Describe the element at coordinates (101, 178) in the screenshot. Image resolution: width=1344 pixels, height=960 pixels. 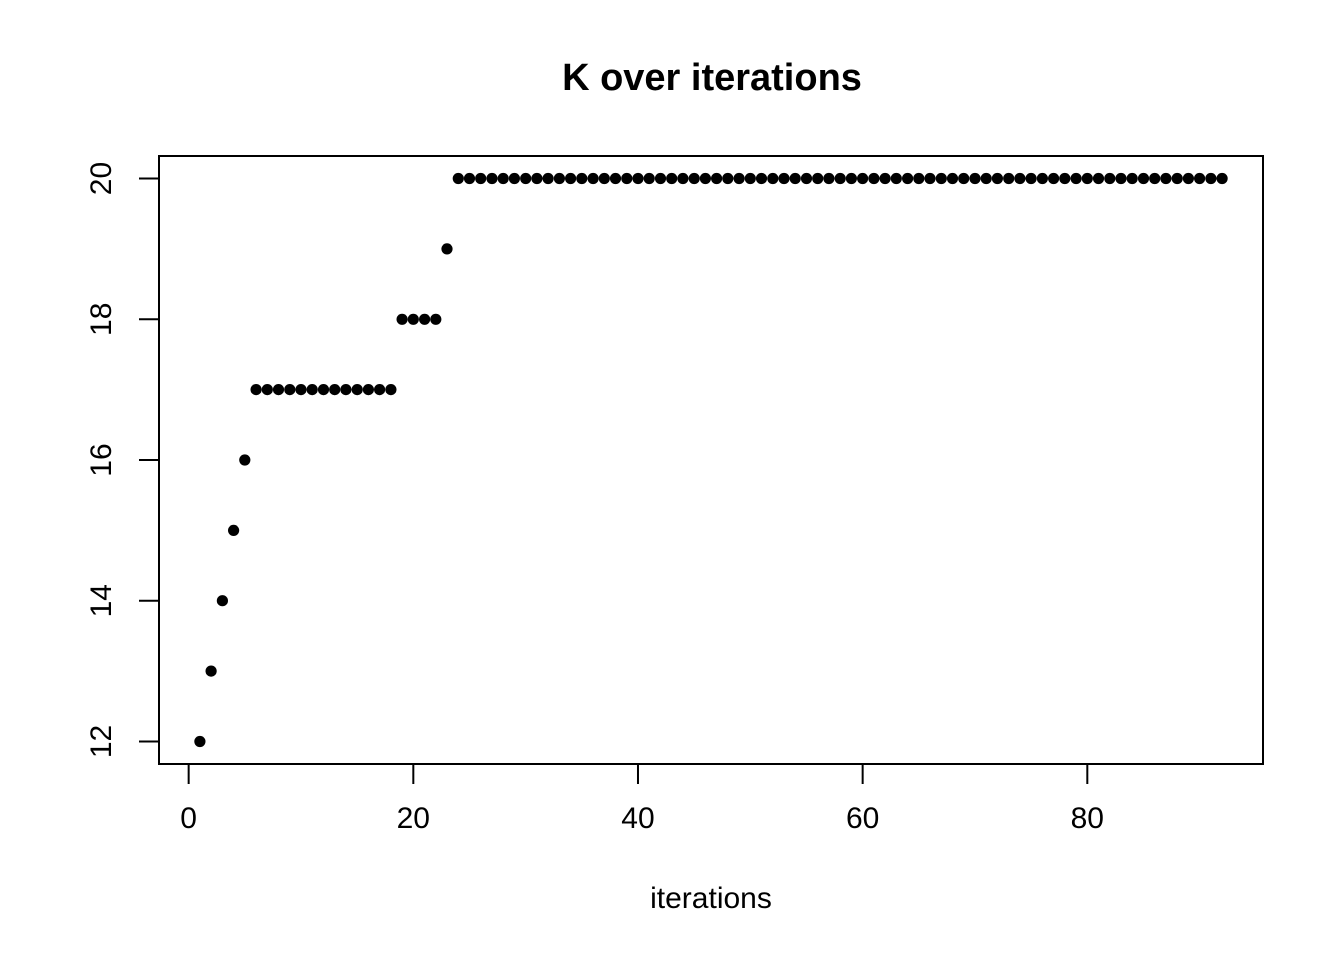
I see `y-tick-label: 20` at that location.